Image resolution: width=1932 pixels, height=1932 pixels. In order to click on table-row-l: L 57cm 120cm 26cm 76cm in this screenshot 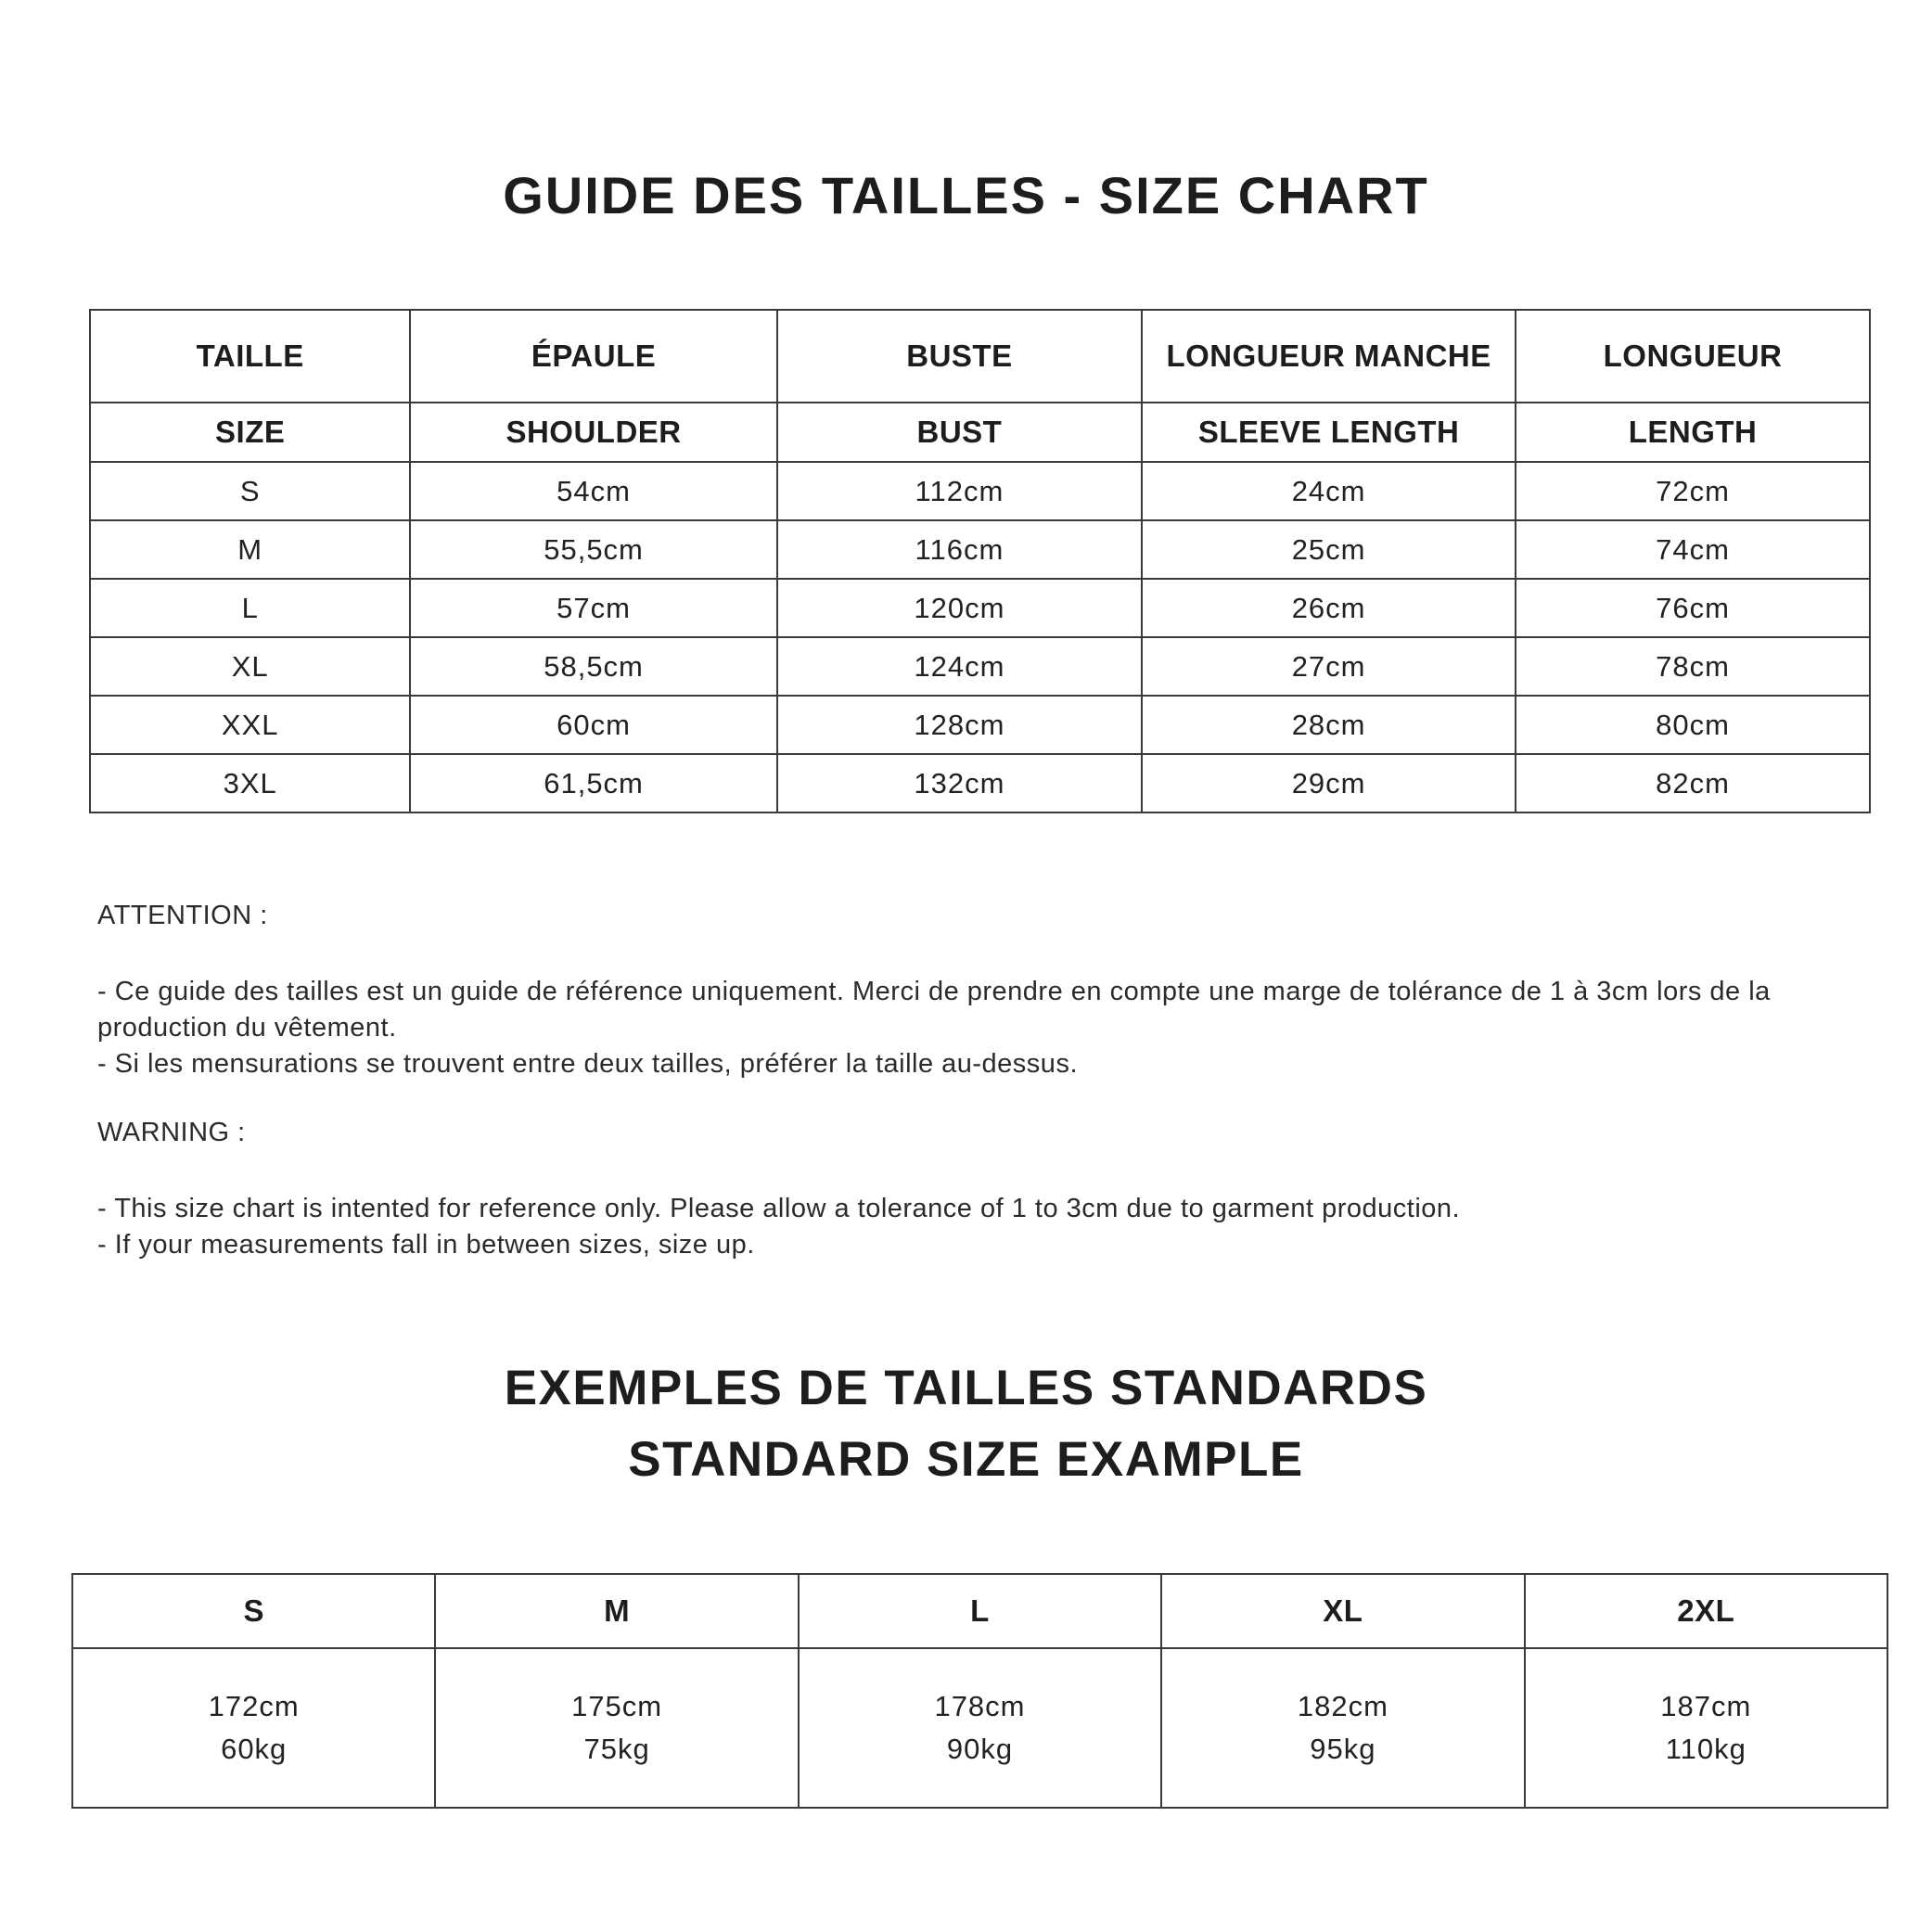, I will do `click(979, 608)`.